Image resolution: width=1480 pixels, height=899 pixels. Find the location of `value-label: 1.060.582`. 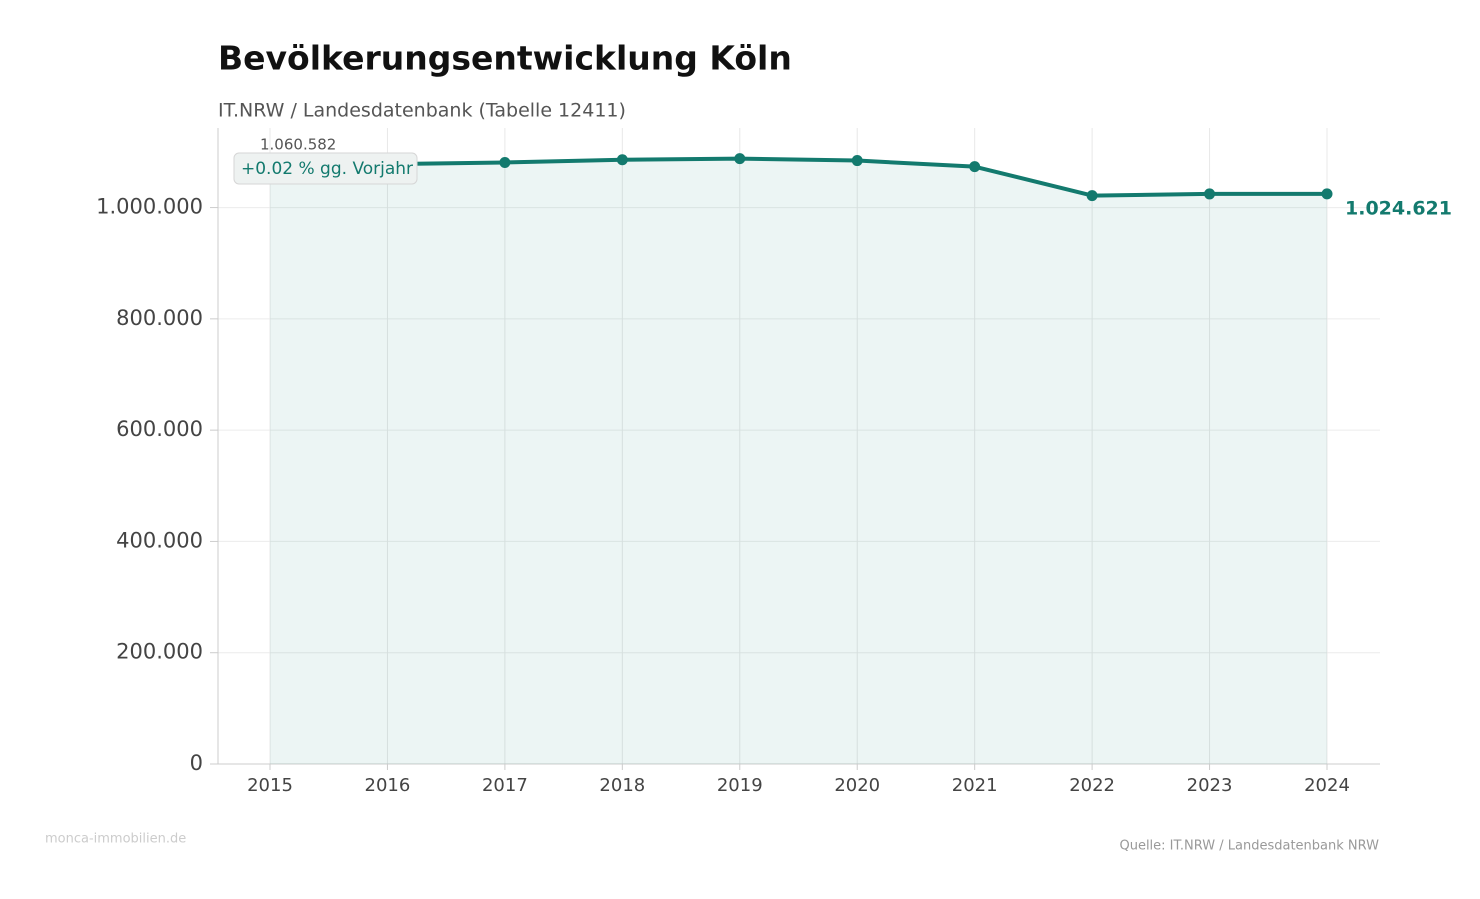

value-label: 1.060.582 is located at coordinates (298, 145).